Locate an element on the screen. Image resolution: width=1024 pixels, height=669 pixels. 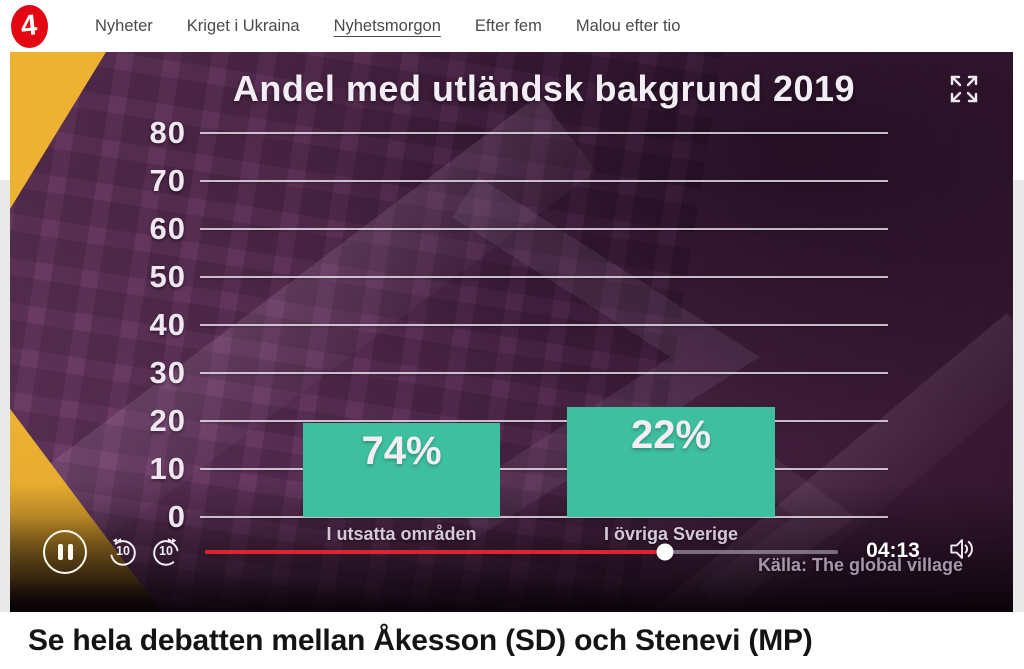
y-tick-label: 0 is located at coordinates (176, 516).